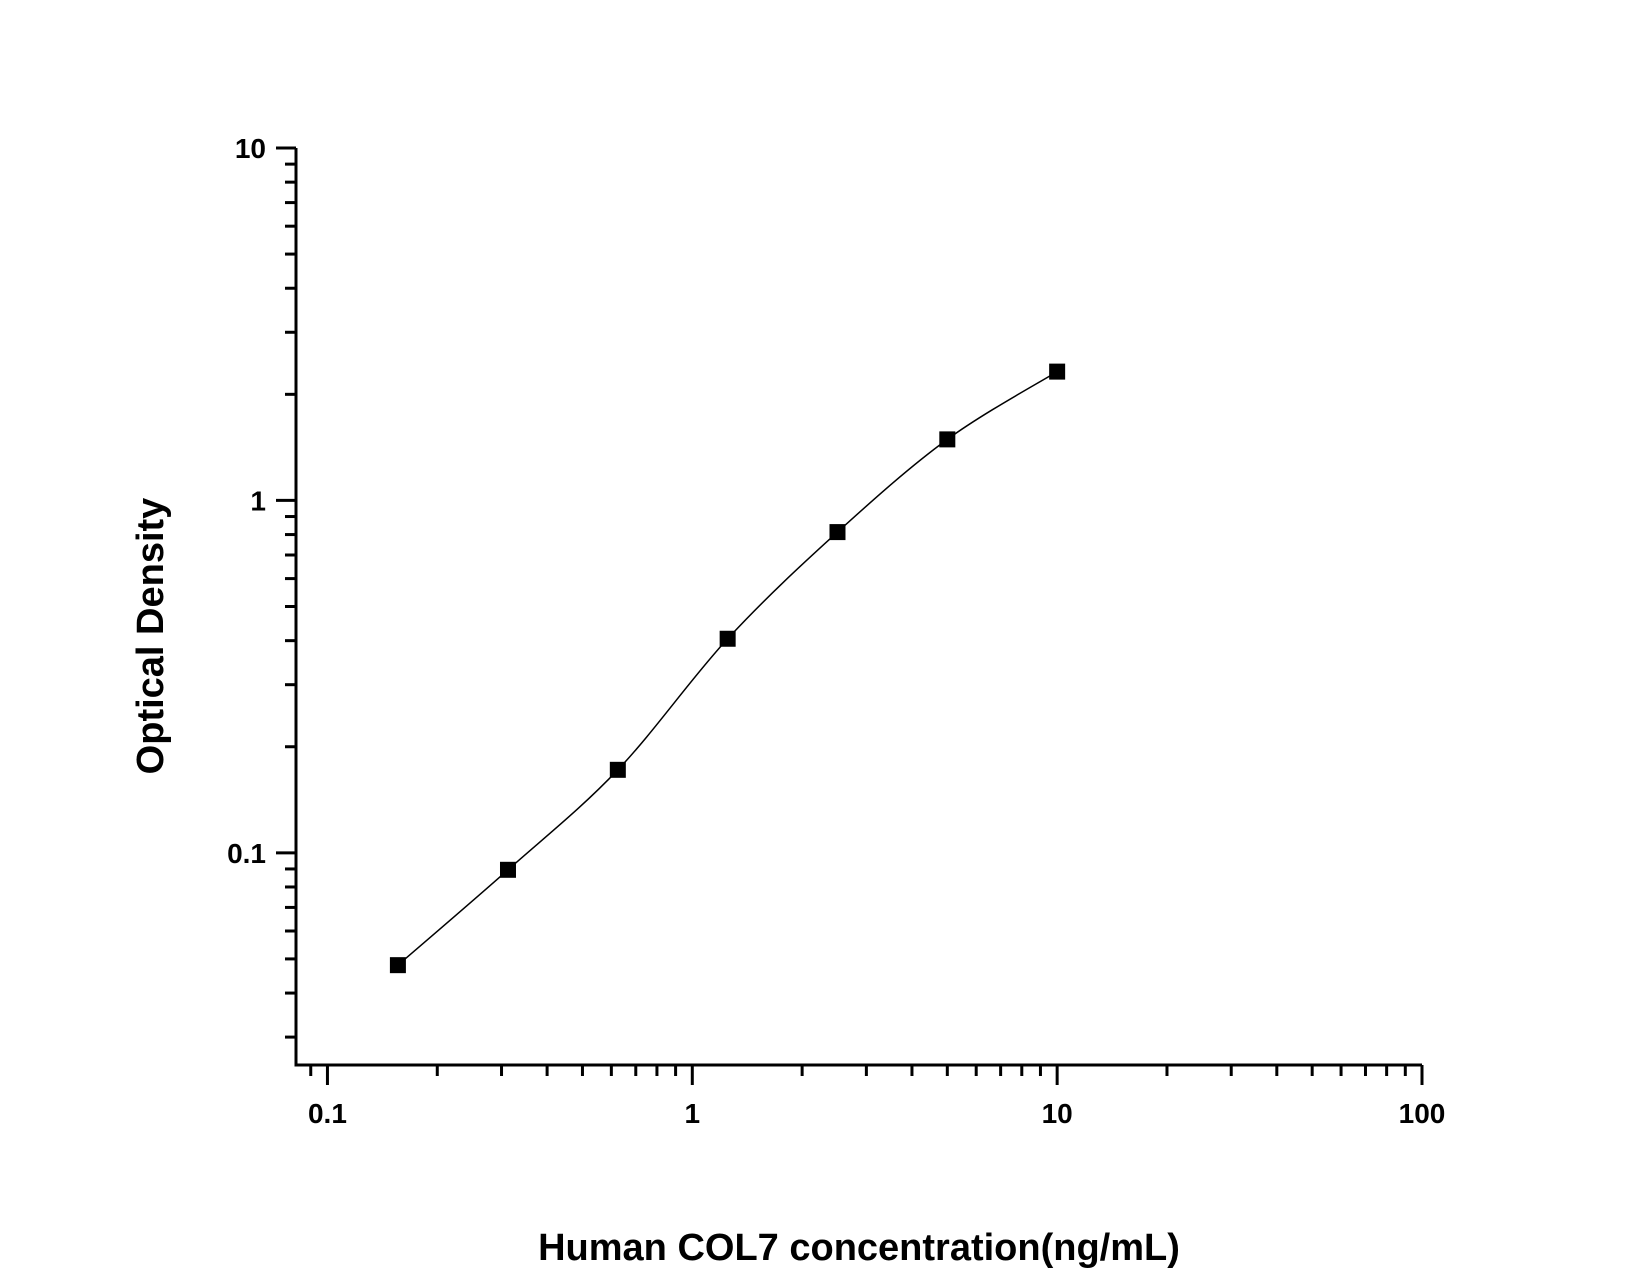 This screenshot has height=1280, width=1650. What do you see at coordinates (258, 500) in the screenshot?
I see `y-tick-label: 1` at bounding box center [258, 500].